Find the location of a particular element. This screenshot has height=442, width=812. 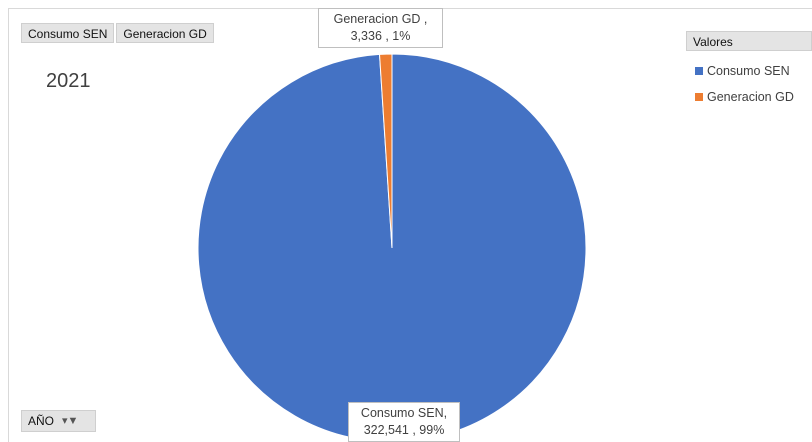

data-label-consumo-sen: Consumo SEN, 322,541 , 99% is located at coordinates (404, 422).